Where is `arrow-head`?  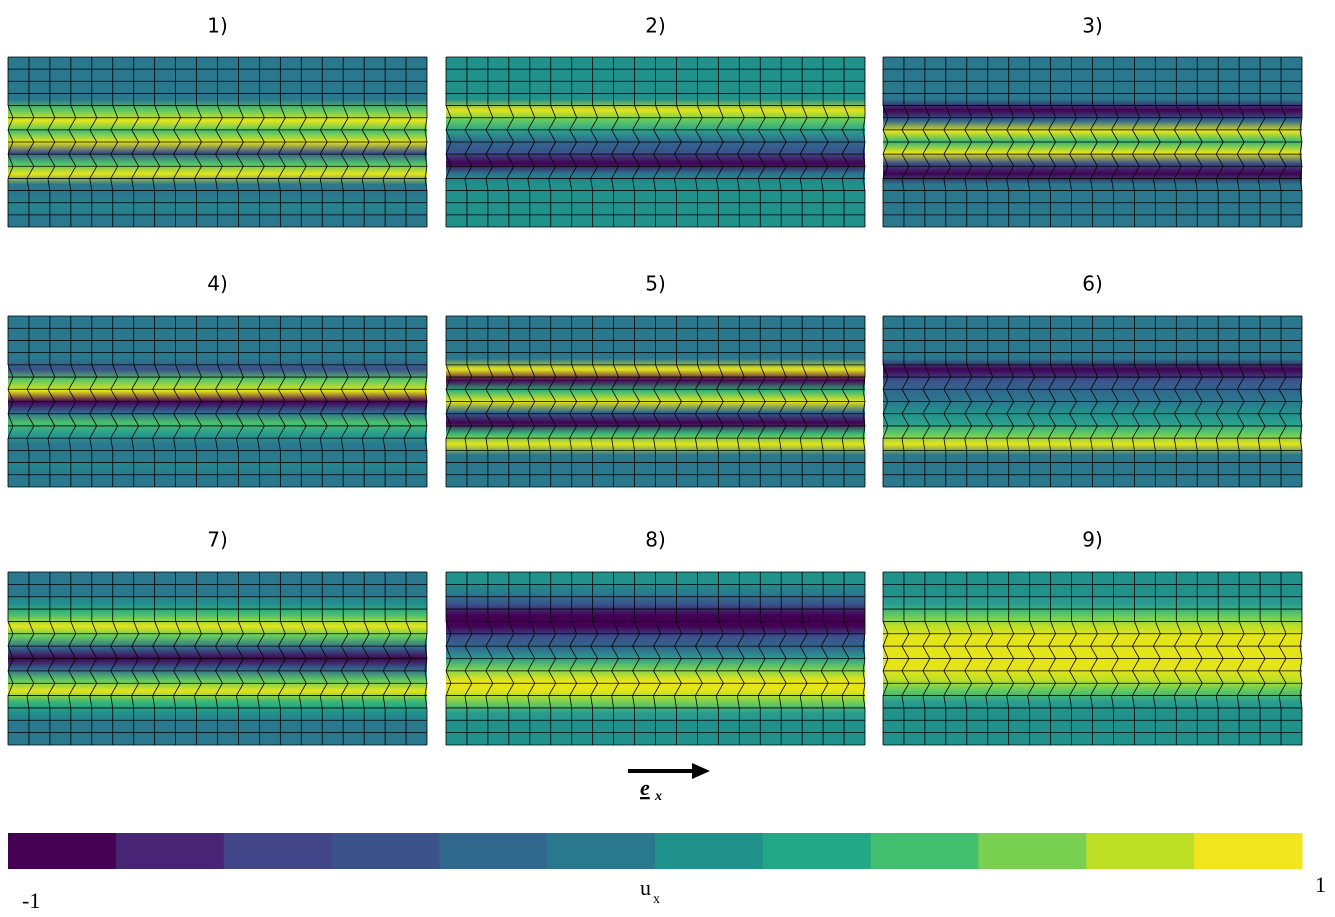
arrow-head is located at coordinates (701, 771).